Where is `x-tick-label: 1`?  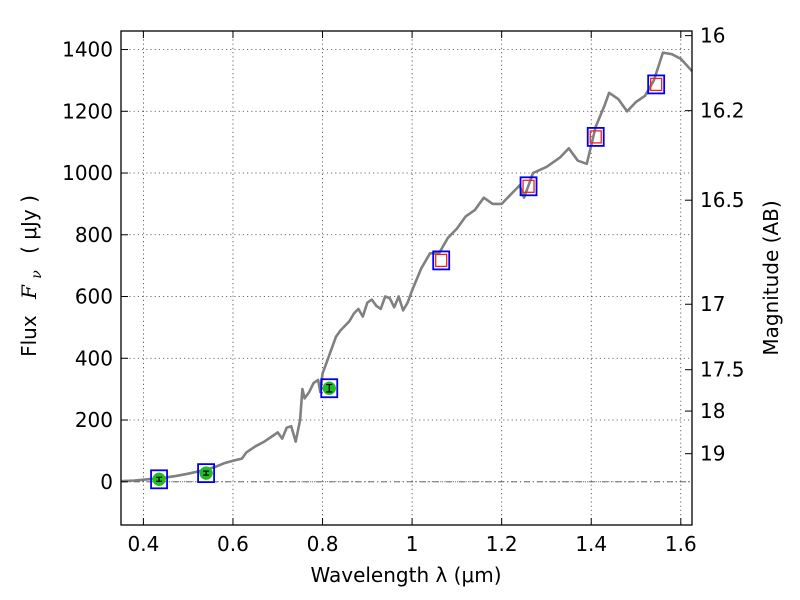
x-tick-label: 1 is located at coordinates (412, 544).